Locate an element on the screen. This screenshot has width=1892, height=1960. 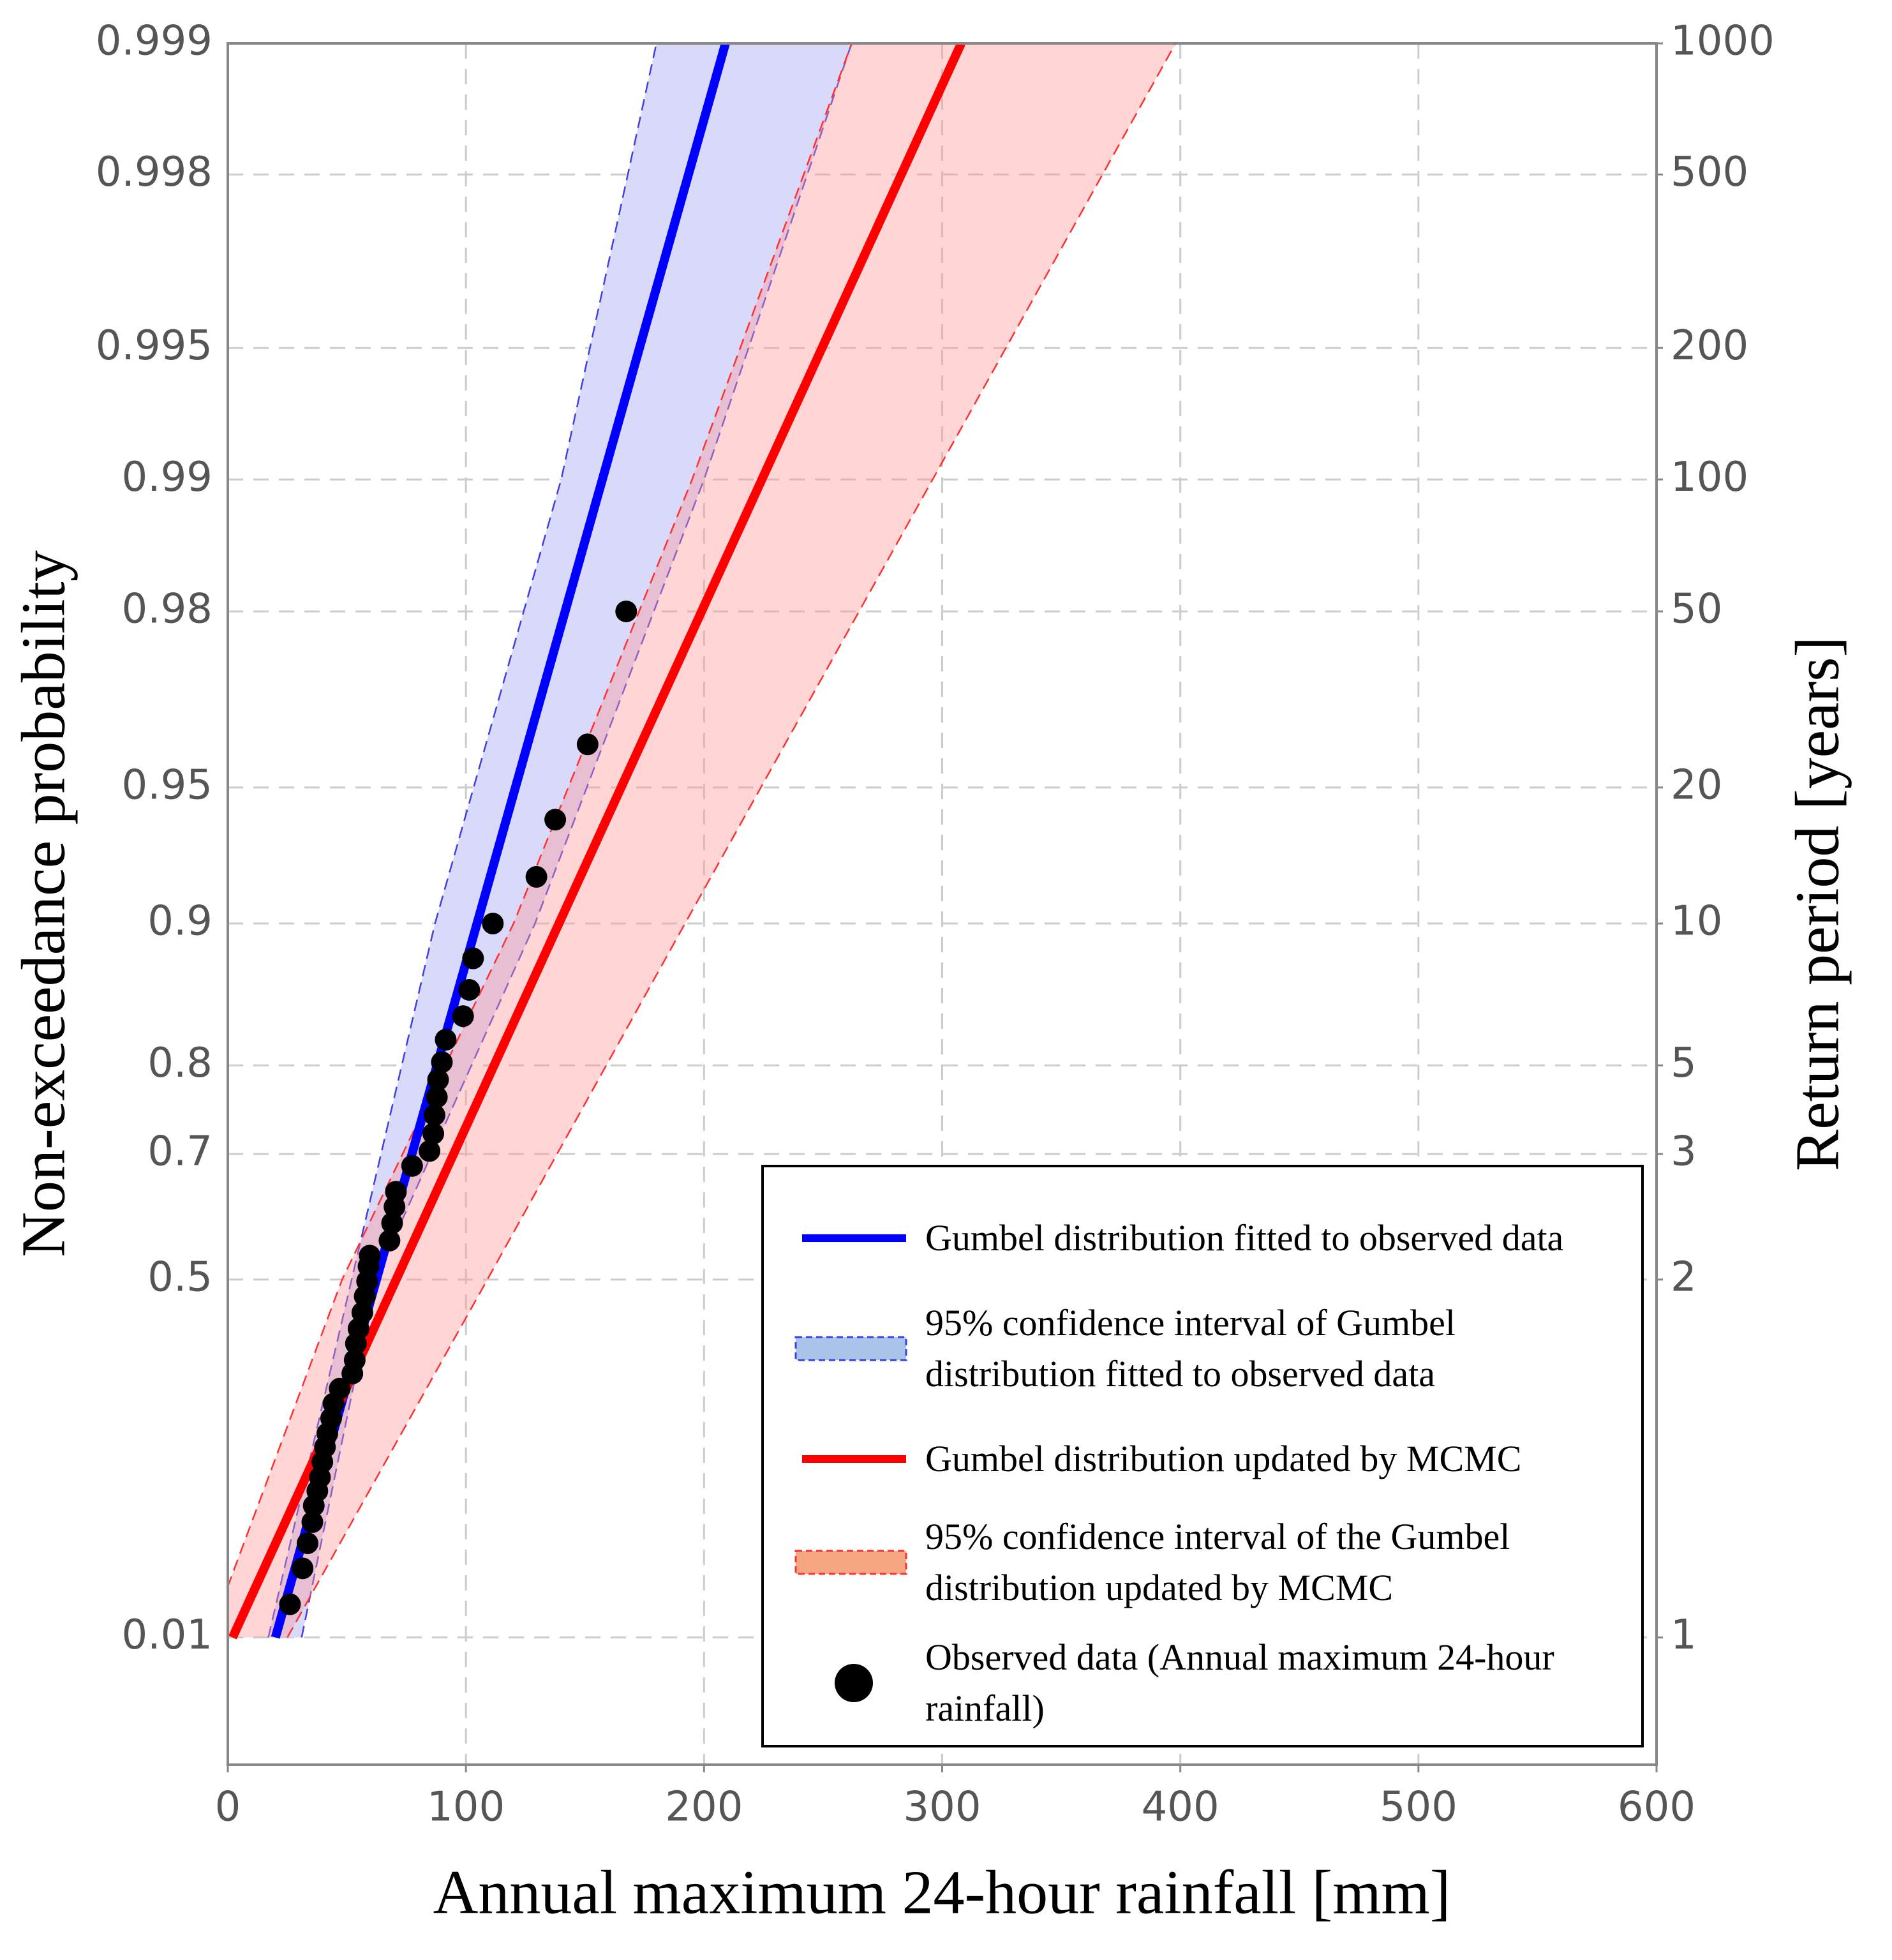
y-tick-label: 0.8 is located at coordinates (179, 1064).